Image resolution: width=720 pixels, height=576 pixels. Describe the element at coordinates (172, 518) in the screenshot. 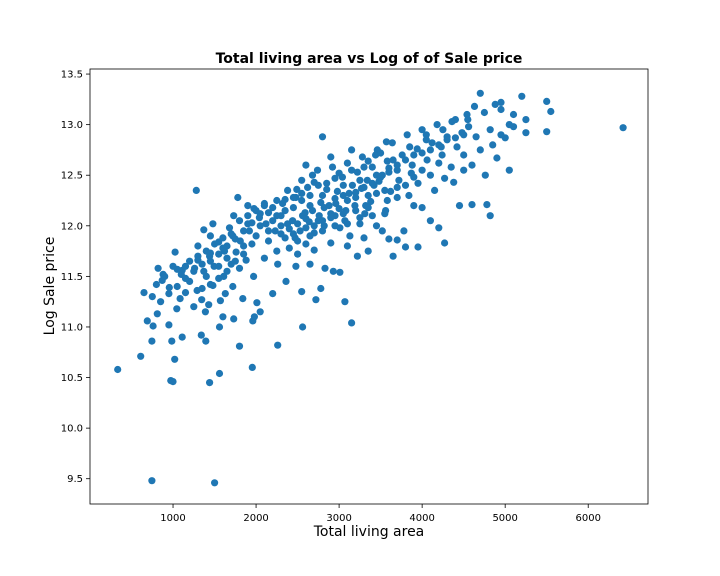

I see `x-tick-label: 1000` at that location.